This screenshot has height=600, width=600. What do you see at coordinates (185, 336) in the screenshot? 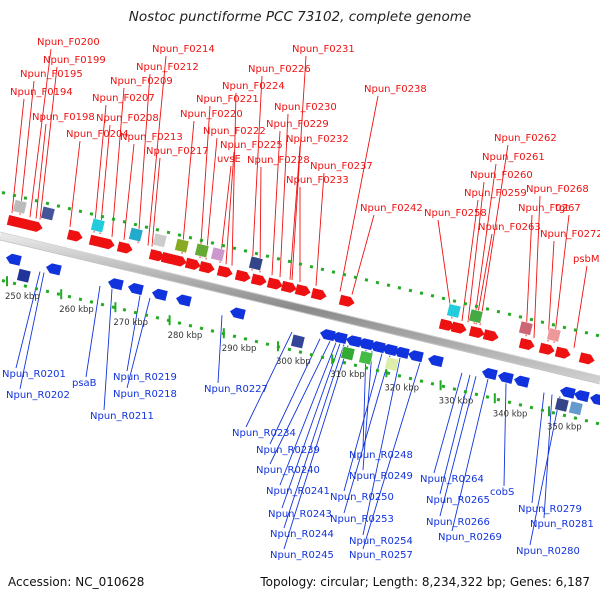
I see `kbp-tick-label: 280 kbp` at bounding box center [185, 336].